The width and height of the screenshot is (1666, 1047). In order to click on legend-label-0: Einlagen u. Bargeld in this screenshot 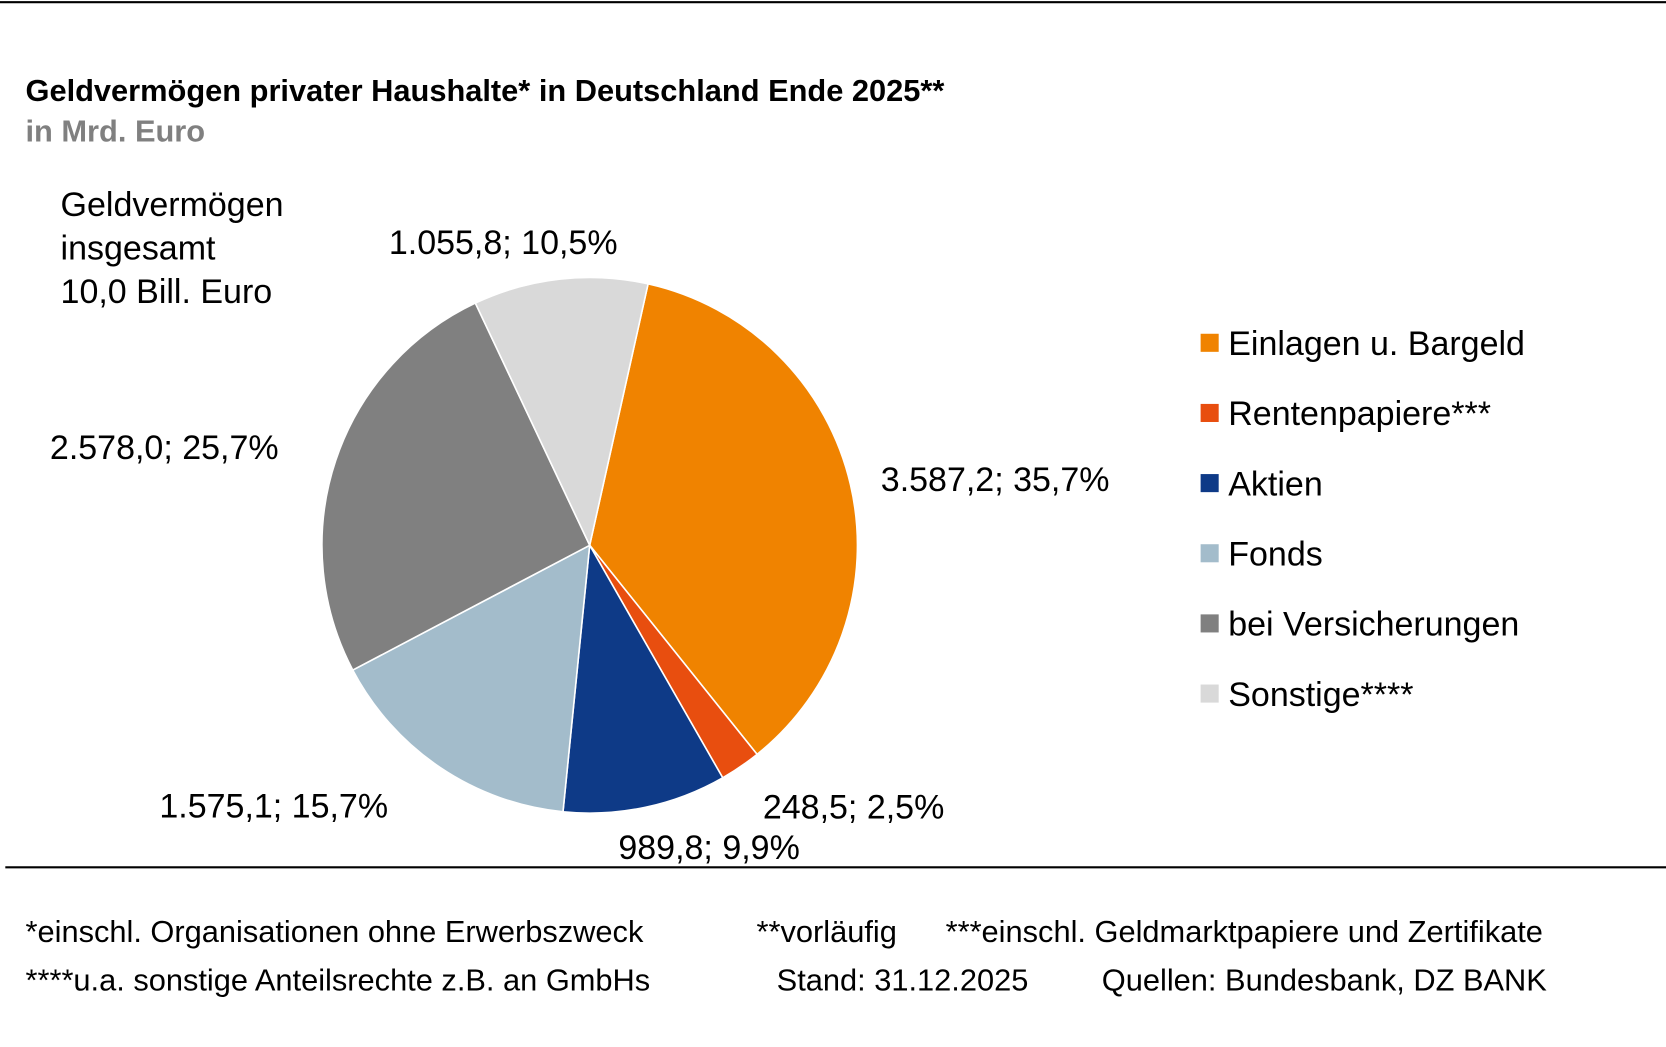, I will do `click(1376, 344)`.